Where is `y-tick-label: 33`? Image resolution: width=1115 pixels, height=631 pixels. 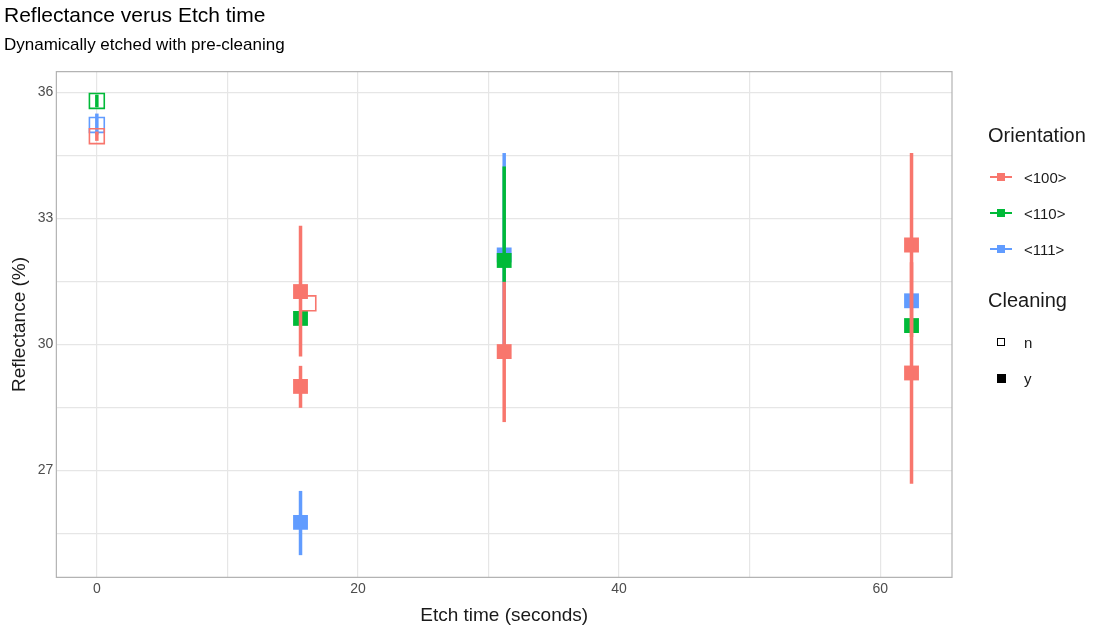 y-tick-label: 33 is located at coordinates (45, 217).